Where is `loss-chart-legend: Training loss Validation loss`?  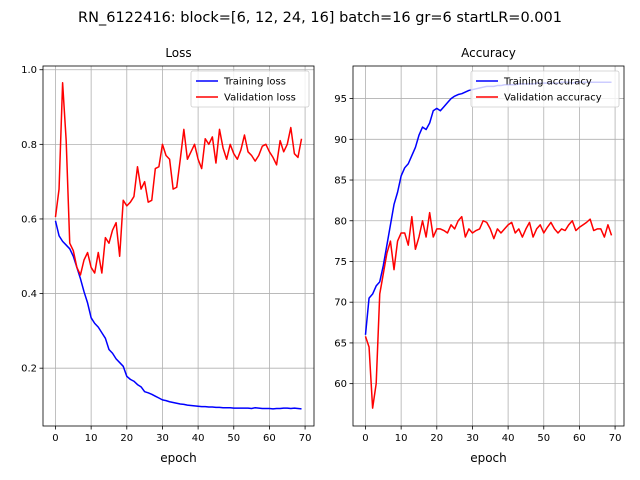
loss-chart-legend: Training loss Validation loss is located at coordinates (250, 89).